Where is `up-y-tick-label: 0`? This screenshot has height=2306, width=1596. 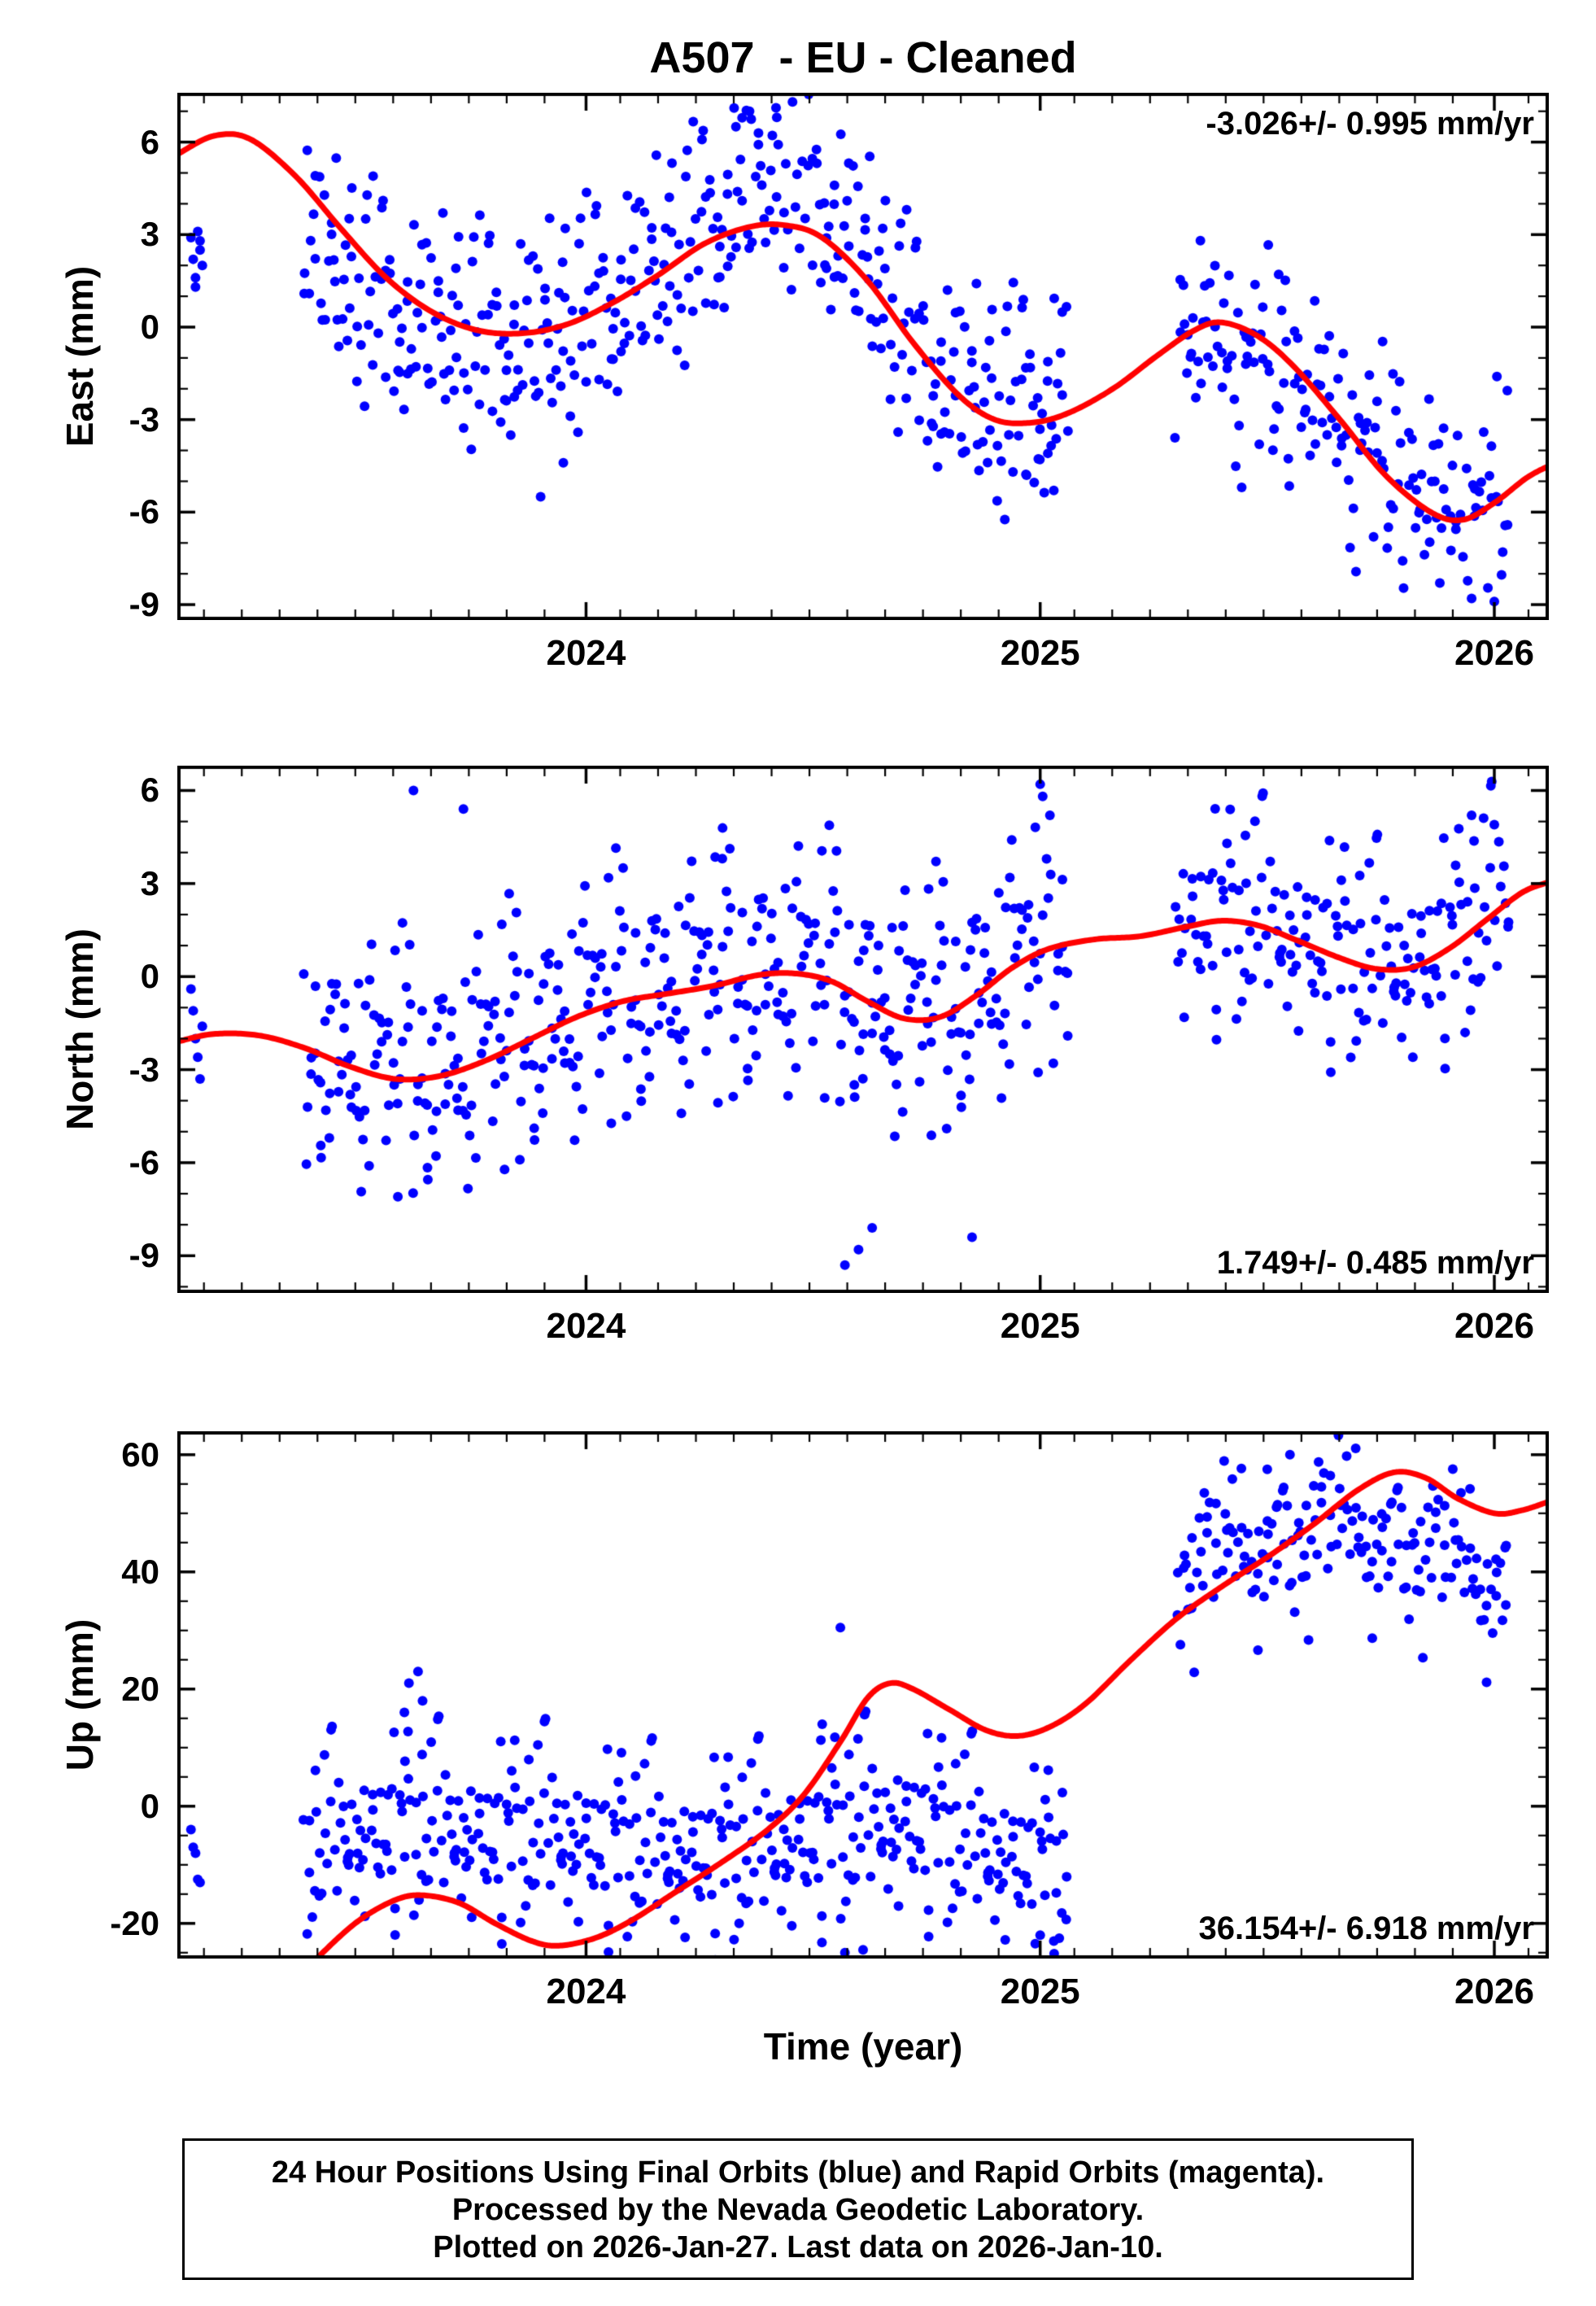
up-y-tick-label: 0 is located at coordinates (149, 1805).